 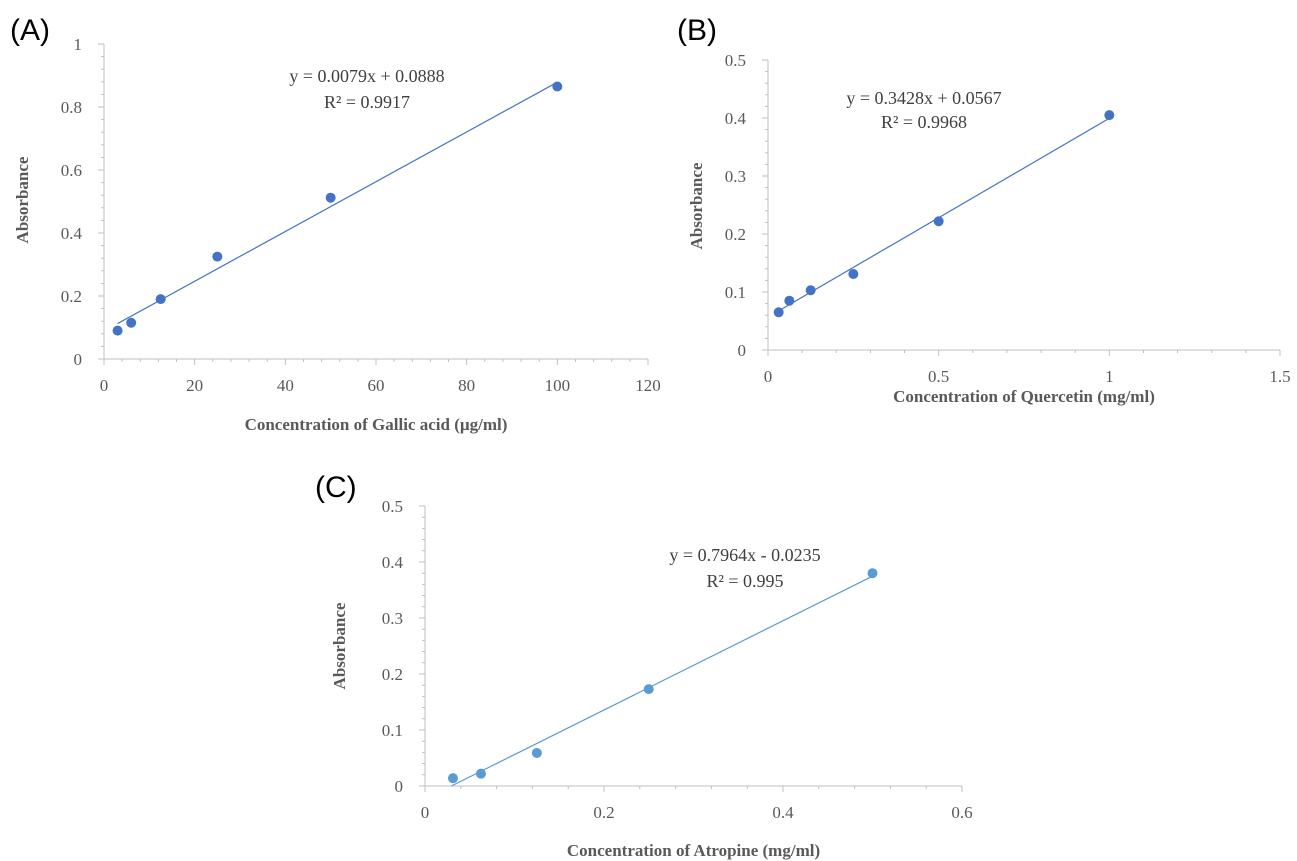 What do you see at coordinates (961, 812) in the screenshot?
I see `chart-c-x-tick-label: 0.6` at bounding box center [961, 812].